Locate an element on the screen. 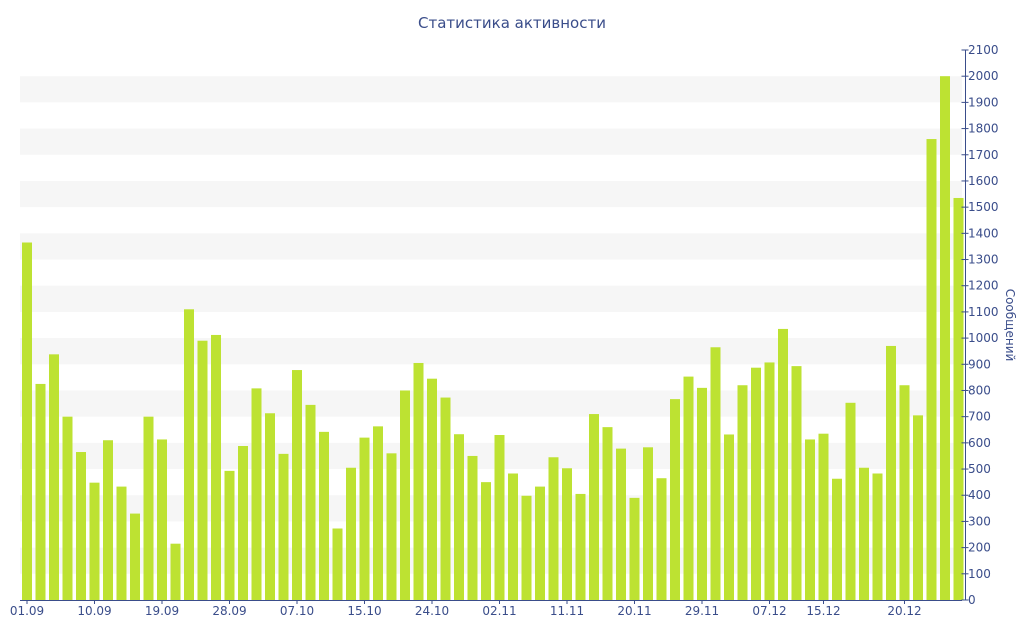 This screenshot has width=1024, height=640. y-tick-label: 1400 is located at coordinates (983, 233).